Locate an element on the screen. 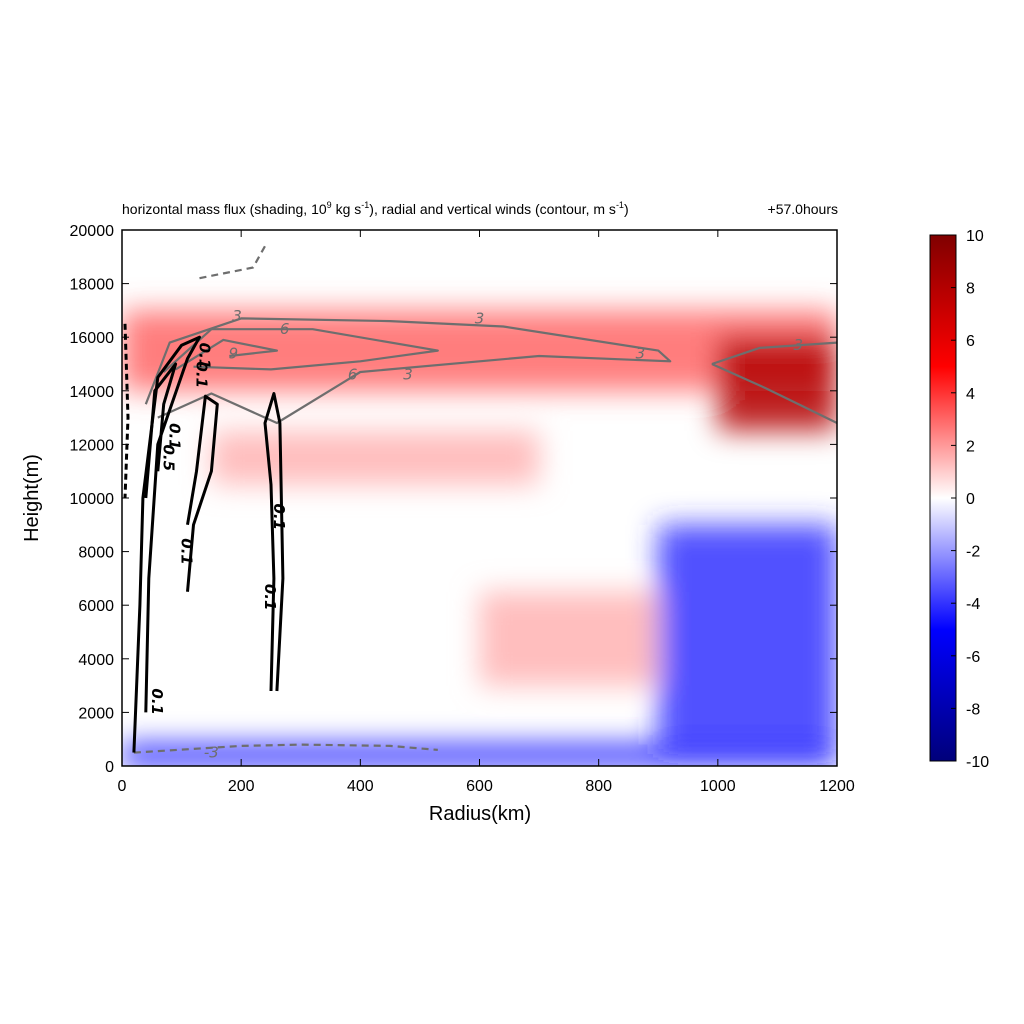 The width and height of the screenshot is (1024, 1024). colorbar-tick-label: -6 is located at coordinates (973, 657).